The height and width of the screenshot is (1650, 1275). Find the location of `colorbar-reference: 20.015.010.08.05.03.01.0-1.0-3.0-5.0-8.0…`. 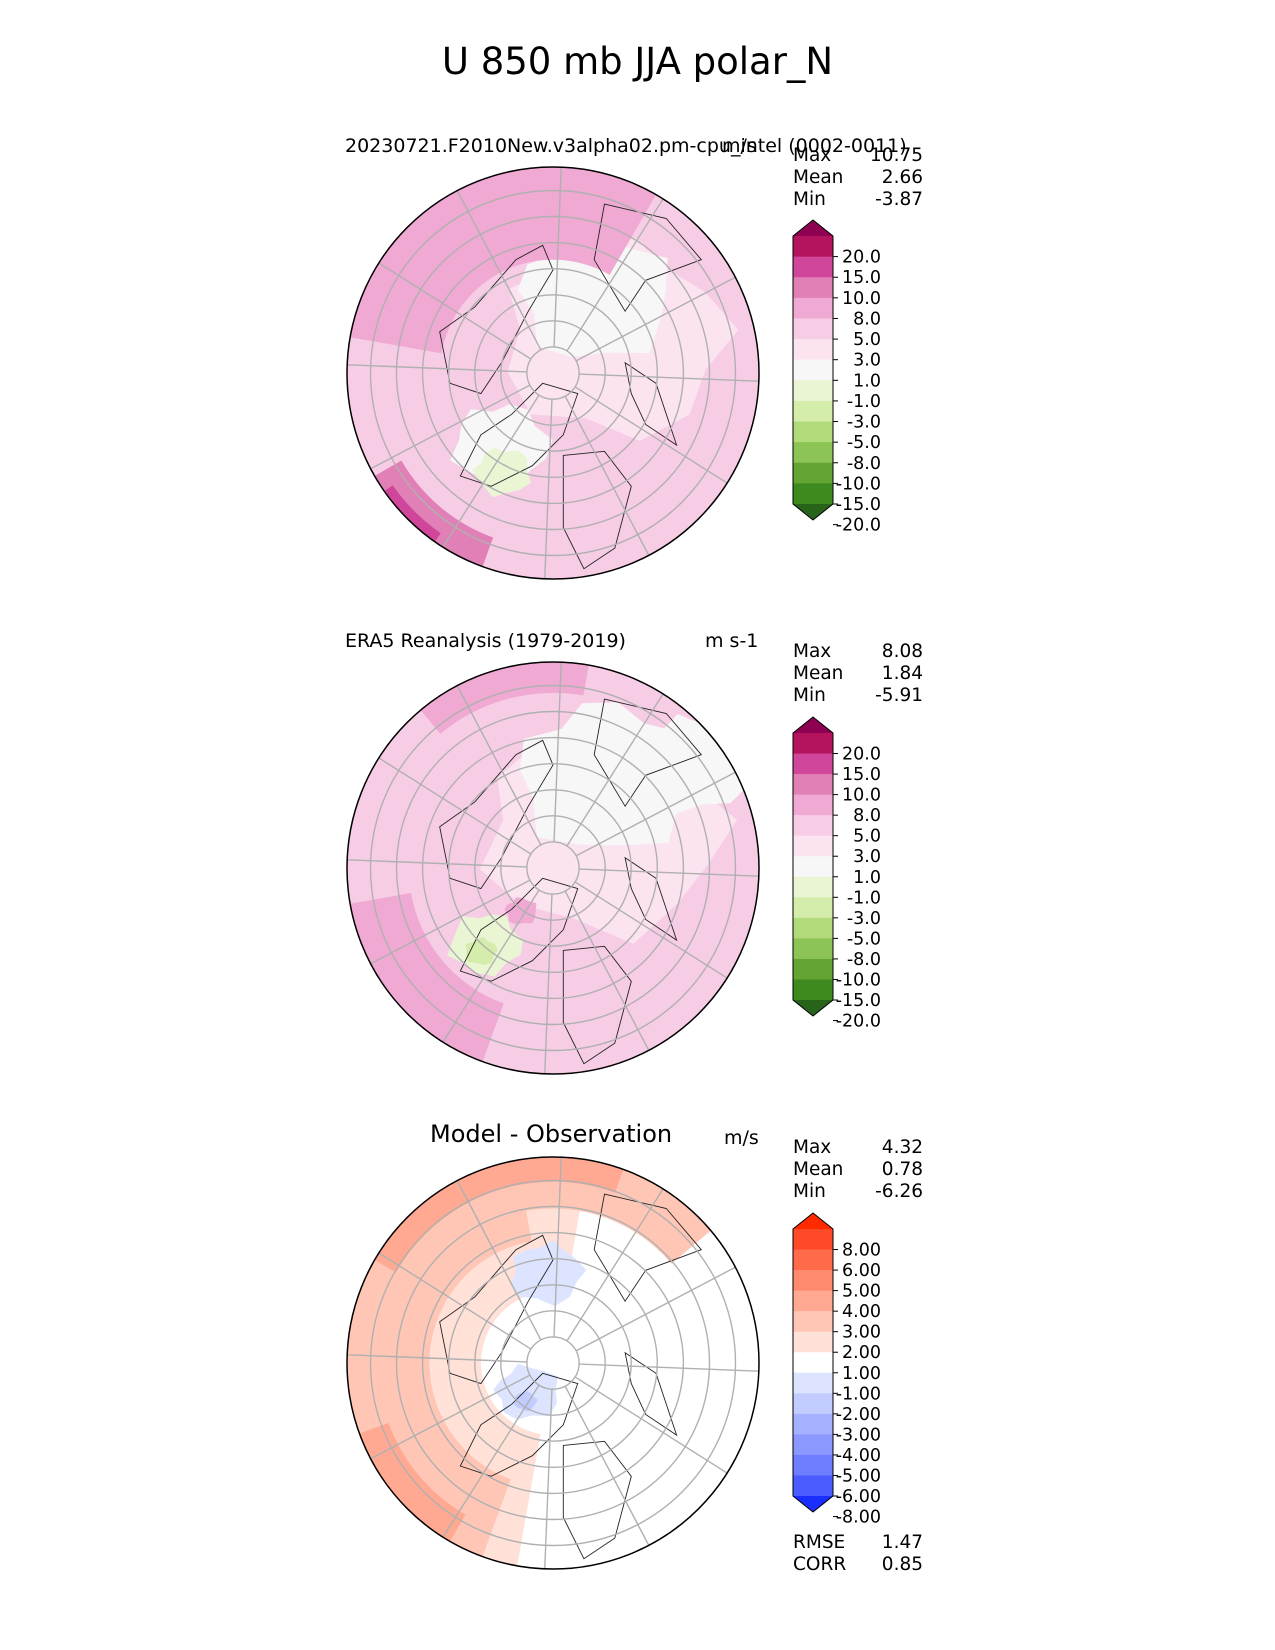

colorbar-reference: 20.015.010.08.05.03.01.0-1.0-3.0-5.0-8.0… is located at coordinates (836, 874).